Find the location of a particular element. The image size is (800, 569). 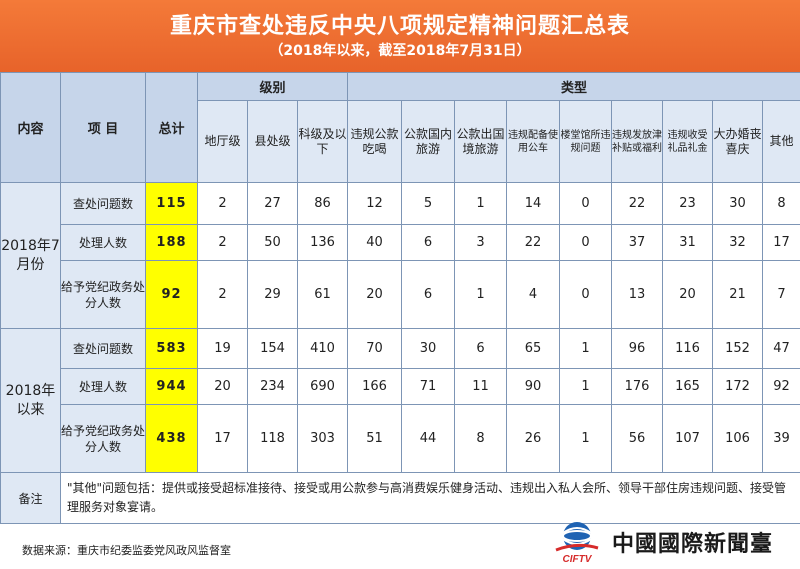

level-cell: 50 is located at coordinates (272, 242).